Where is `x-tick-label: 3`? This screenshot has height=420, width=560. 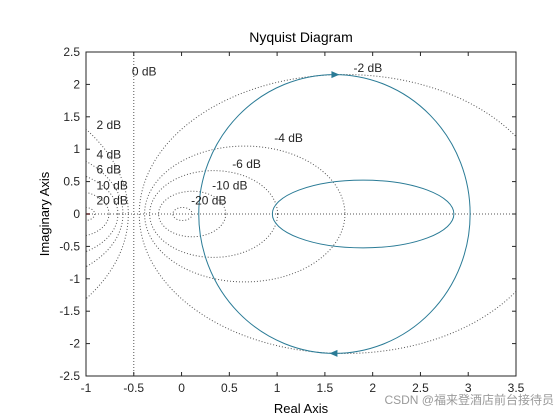
x-tick-label: 3 is located at coordinates (468, 388).